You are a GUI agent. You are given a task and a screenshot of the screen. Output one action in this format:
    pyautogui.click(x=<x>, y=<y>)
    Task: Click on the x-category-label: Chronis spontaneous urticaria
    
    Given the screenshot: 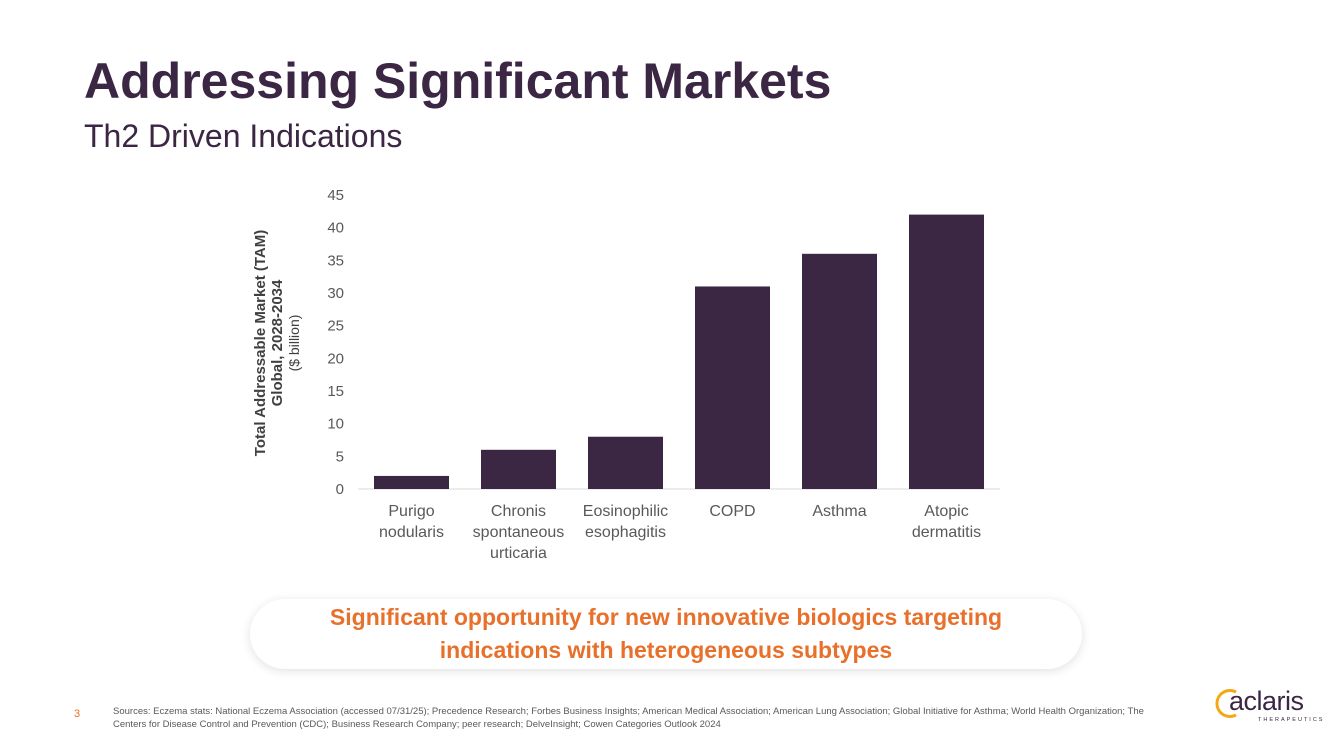 What is the action you would take?
    pyautogui.click(x=519, y=532)
    